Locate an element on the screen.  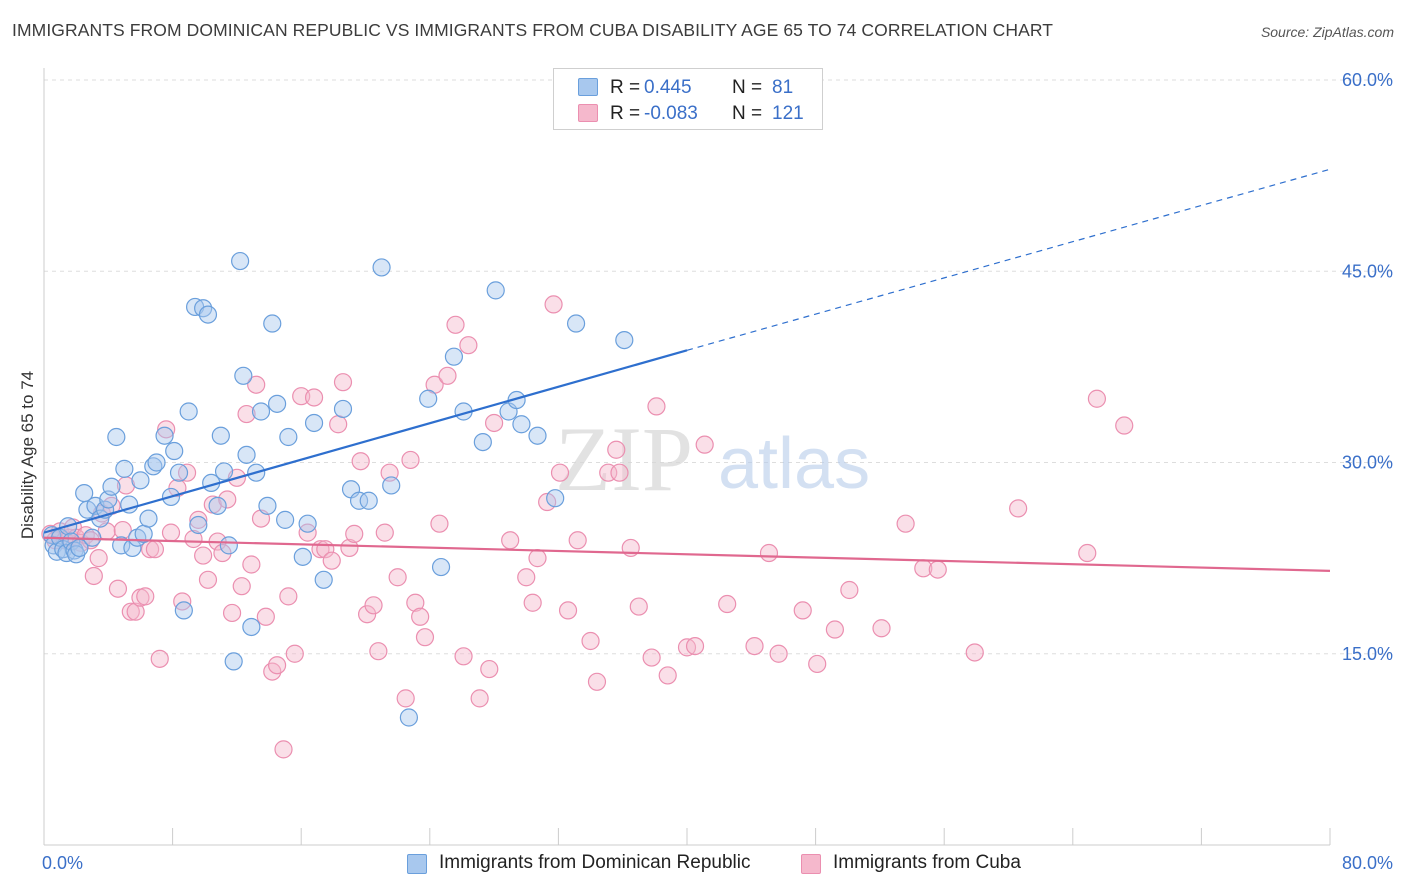
legend-label: Immigrants from Dominican Republic is located at coordinates (595, 862).